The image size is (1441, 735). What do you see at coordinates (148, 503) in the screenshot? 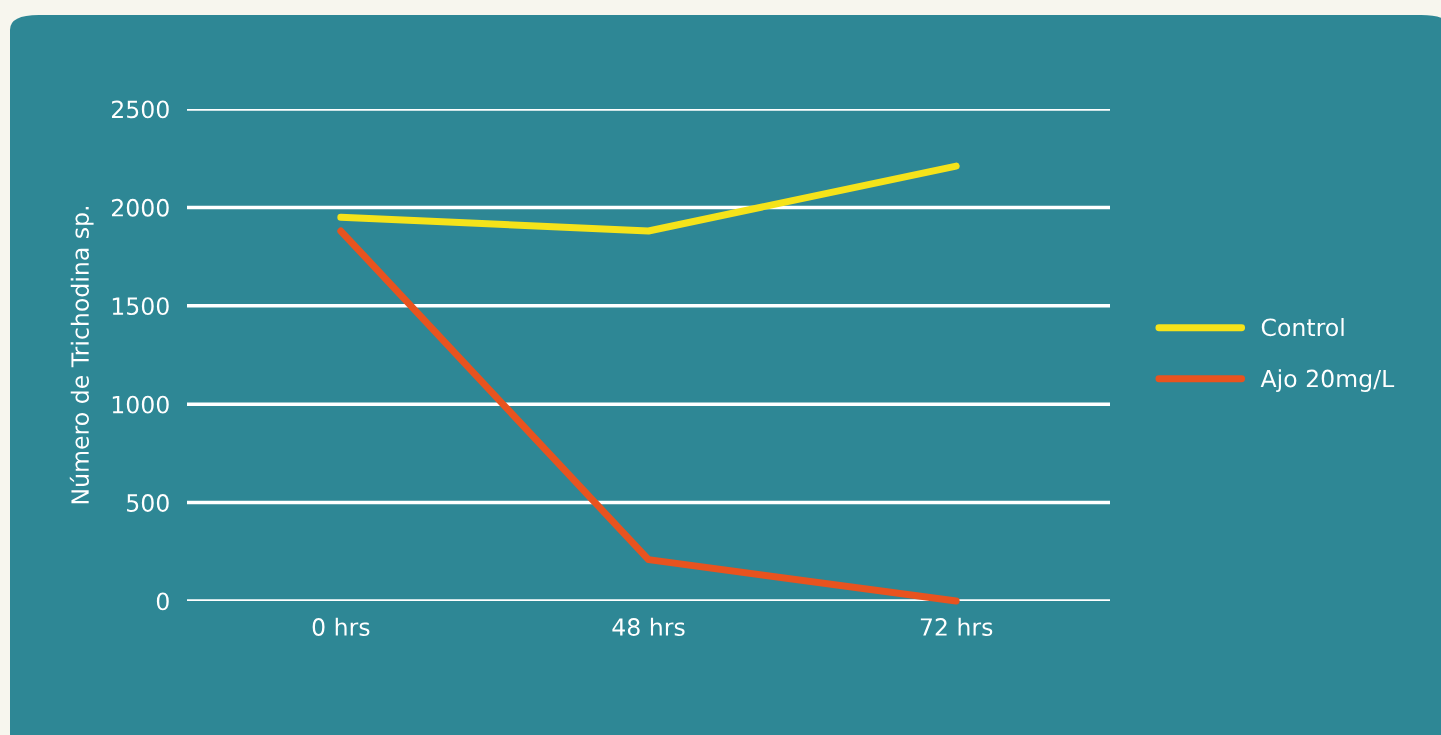
I see `y-tick-label: 500` at bounding box center [148, 503].